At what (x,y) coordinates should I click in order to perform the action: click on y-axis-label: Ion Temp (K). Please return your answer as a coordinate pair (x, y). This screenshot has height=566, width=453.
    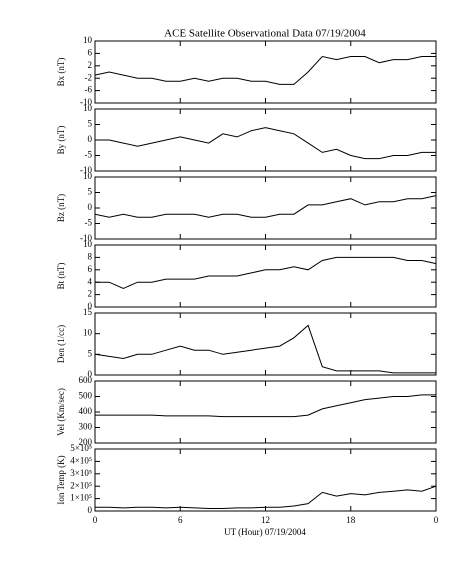
    Looking at the image, I should click on (61, 479).